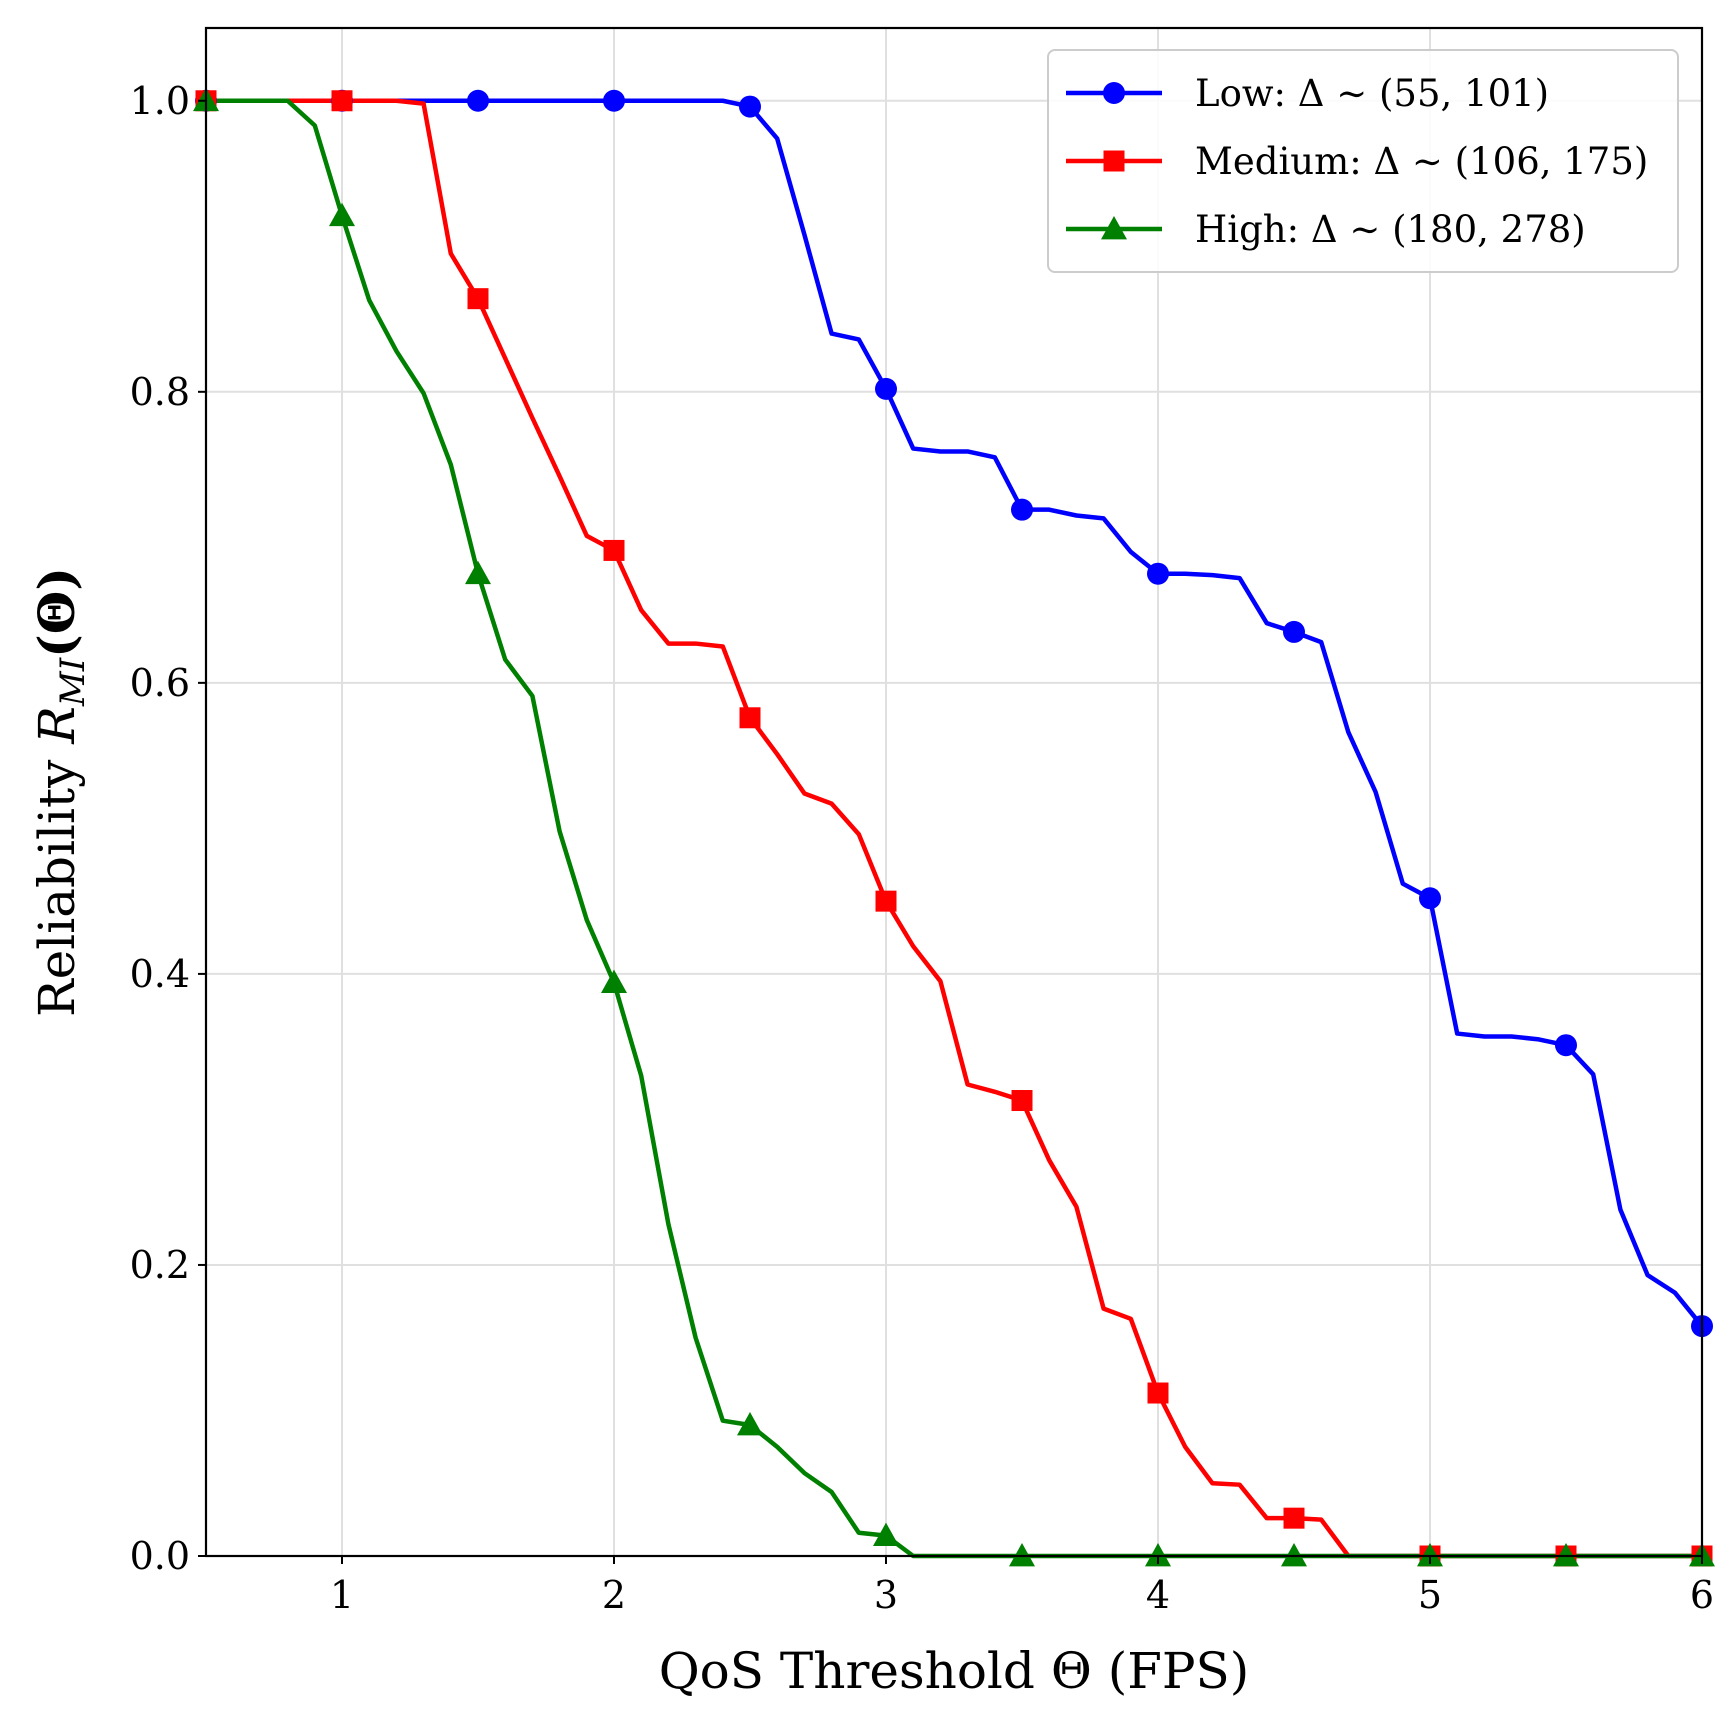  I want to click on legend-label: Low: Δ ∼ (55, 101), so click(1372, 93).